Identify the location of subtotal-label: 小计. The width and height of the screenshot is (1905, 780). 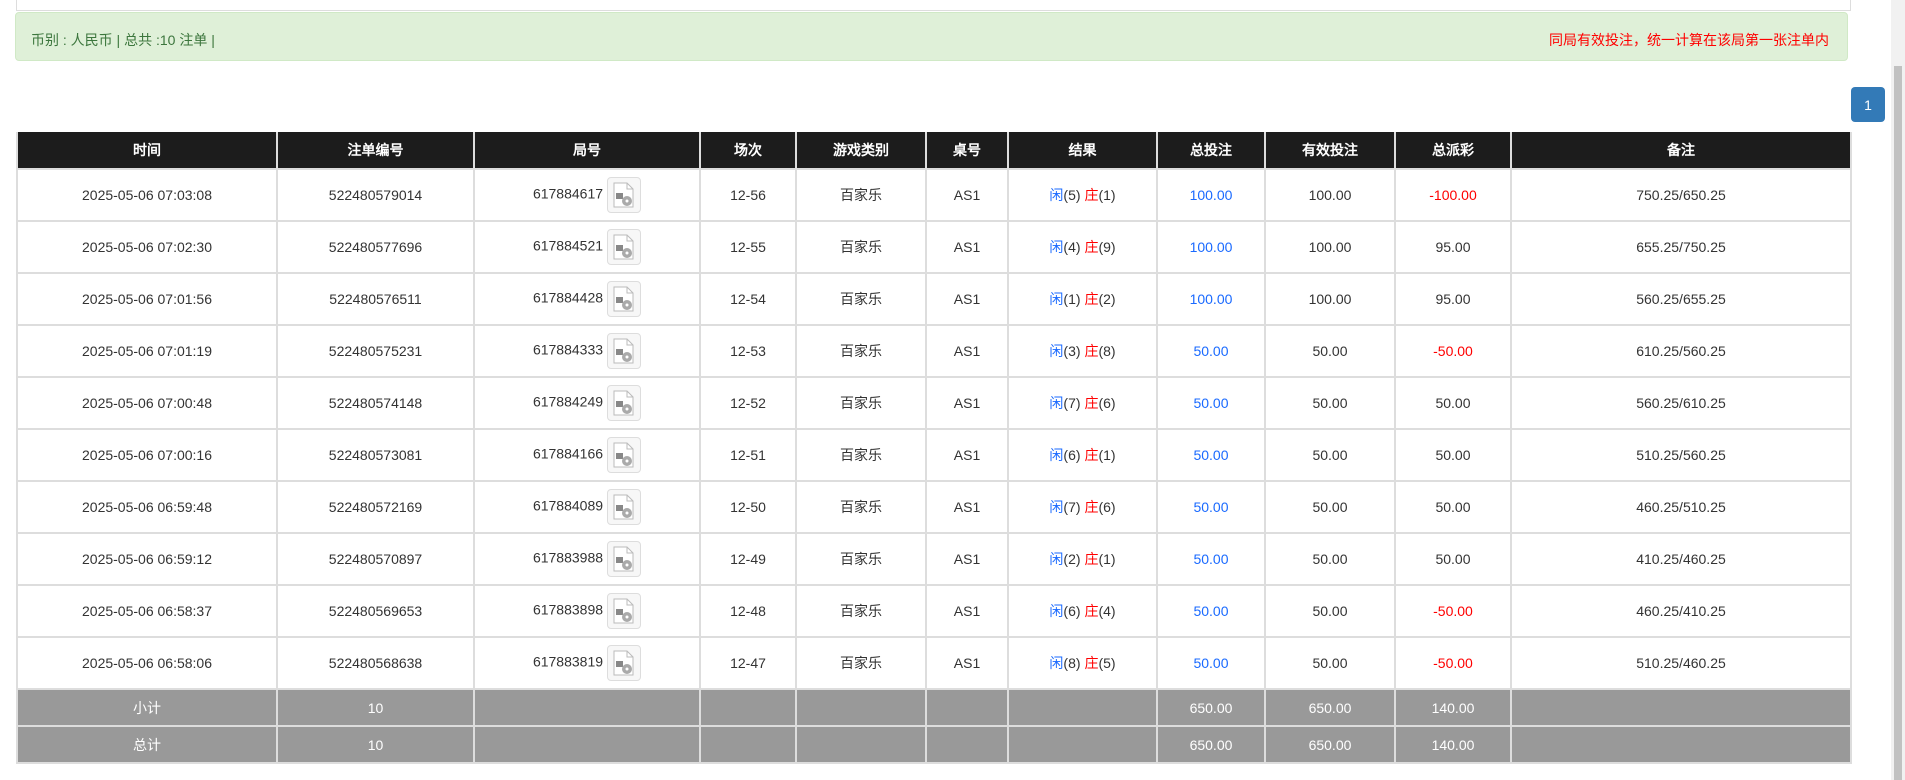
(147, 707).